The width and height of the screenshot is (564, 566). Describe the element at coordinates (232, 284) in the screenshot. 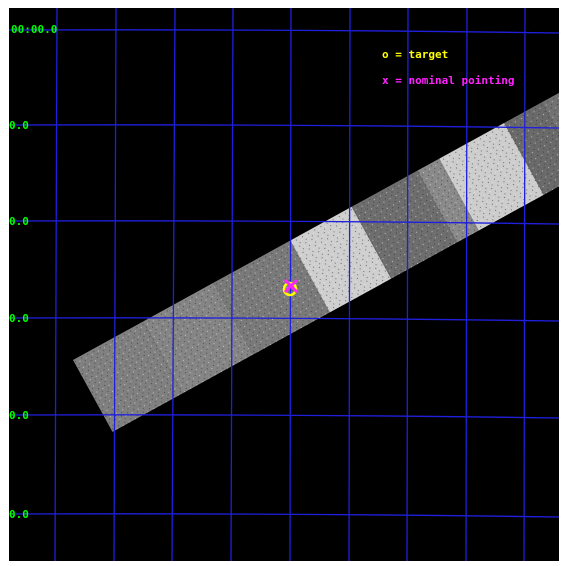

I see `grid-line-v4` at that location.